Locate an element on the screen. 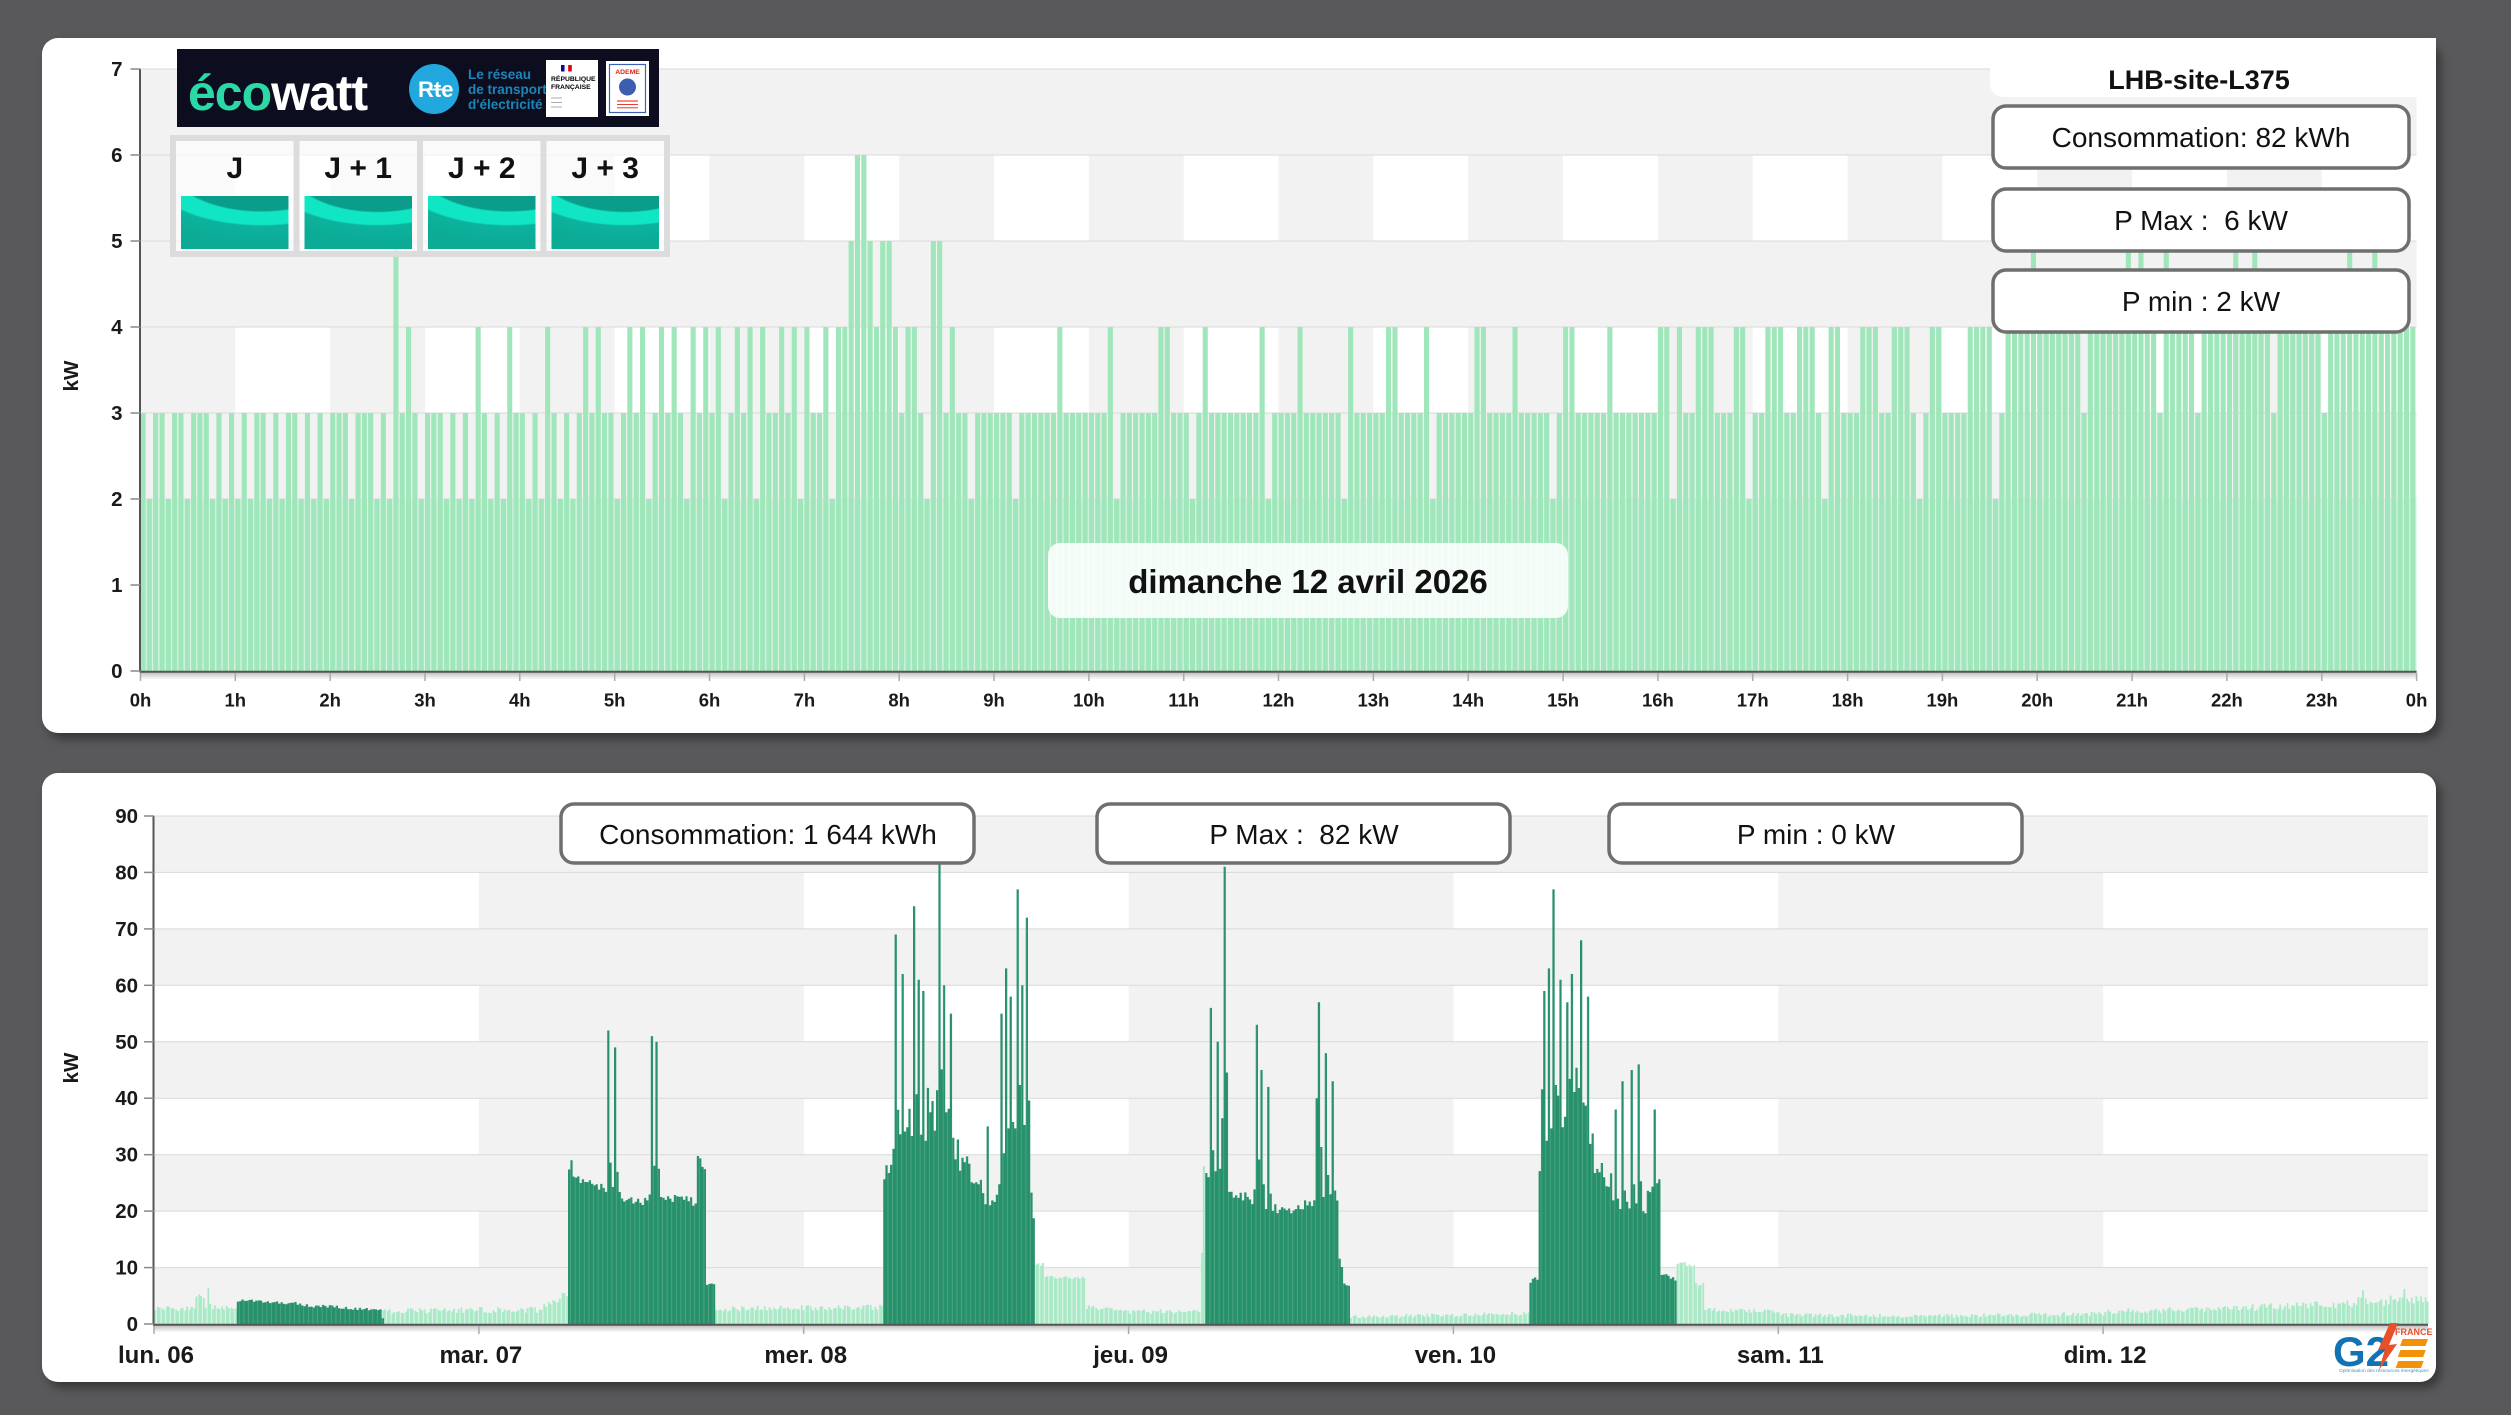 Image resolution: width=2511 pixels, height=1415 pixels. svg-text: 3h is located at coordinates (425, 700).